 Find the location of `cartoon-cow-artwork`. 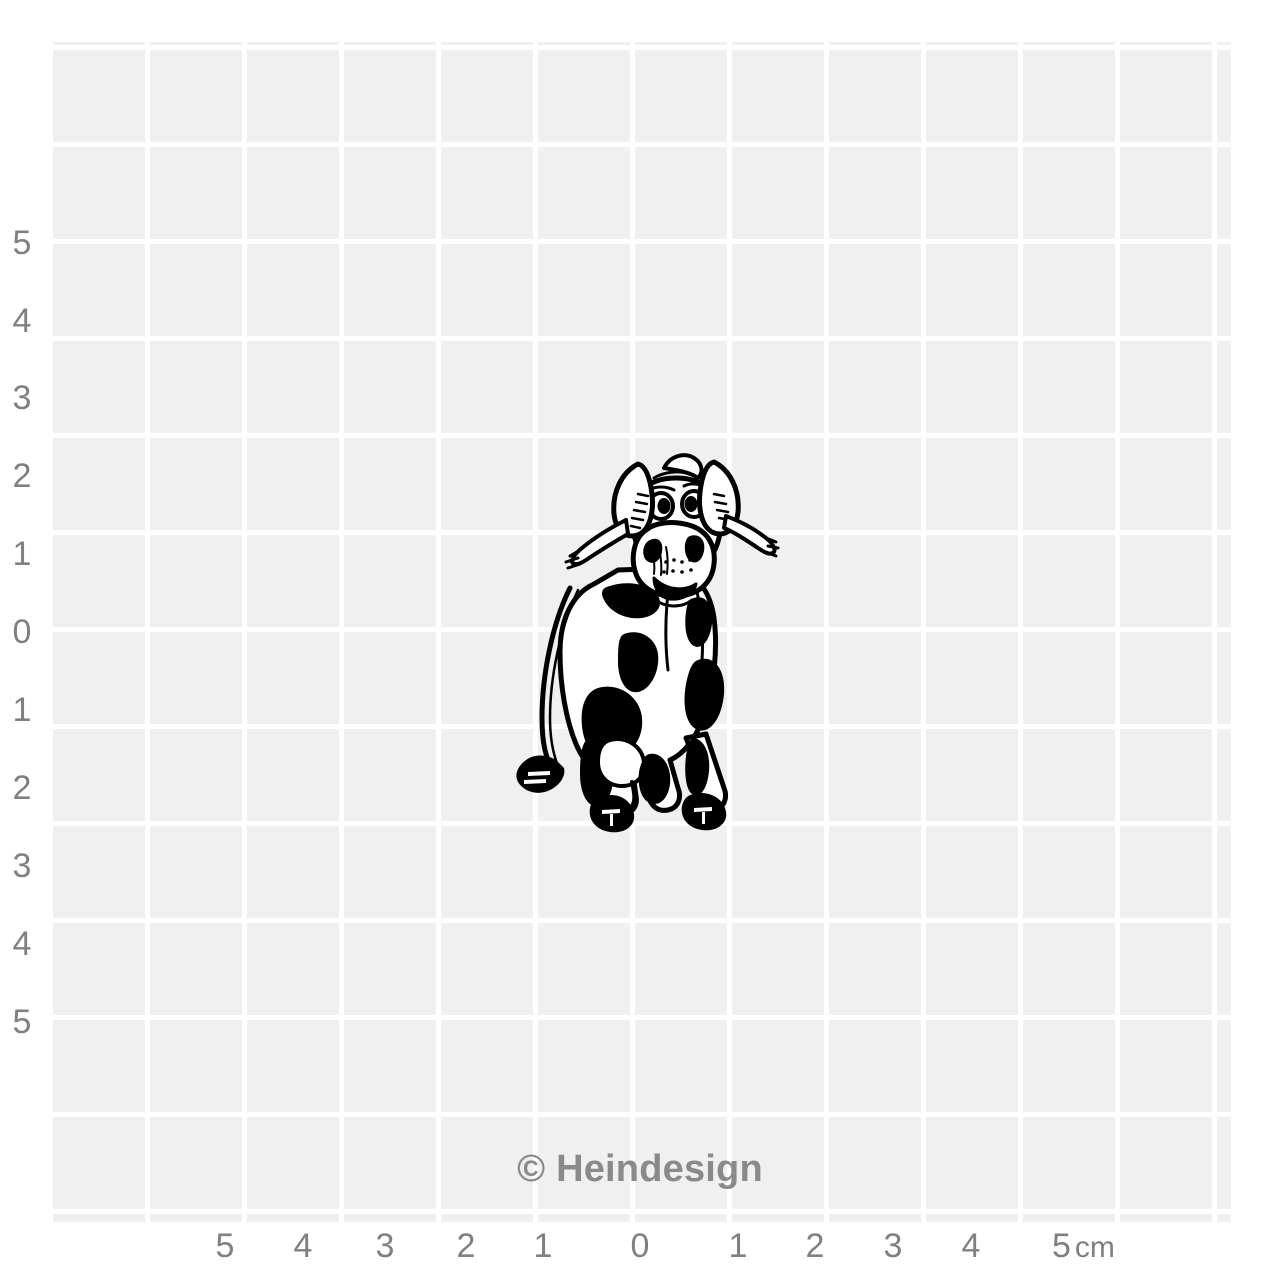

cartoon-cow-artwork is located at coordinates (640, 638).